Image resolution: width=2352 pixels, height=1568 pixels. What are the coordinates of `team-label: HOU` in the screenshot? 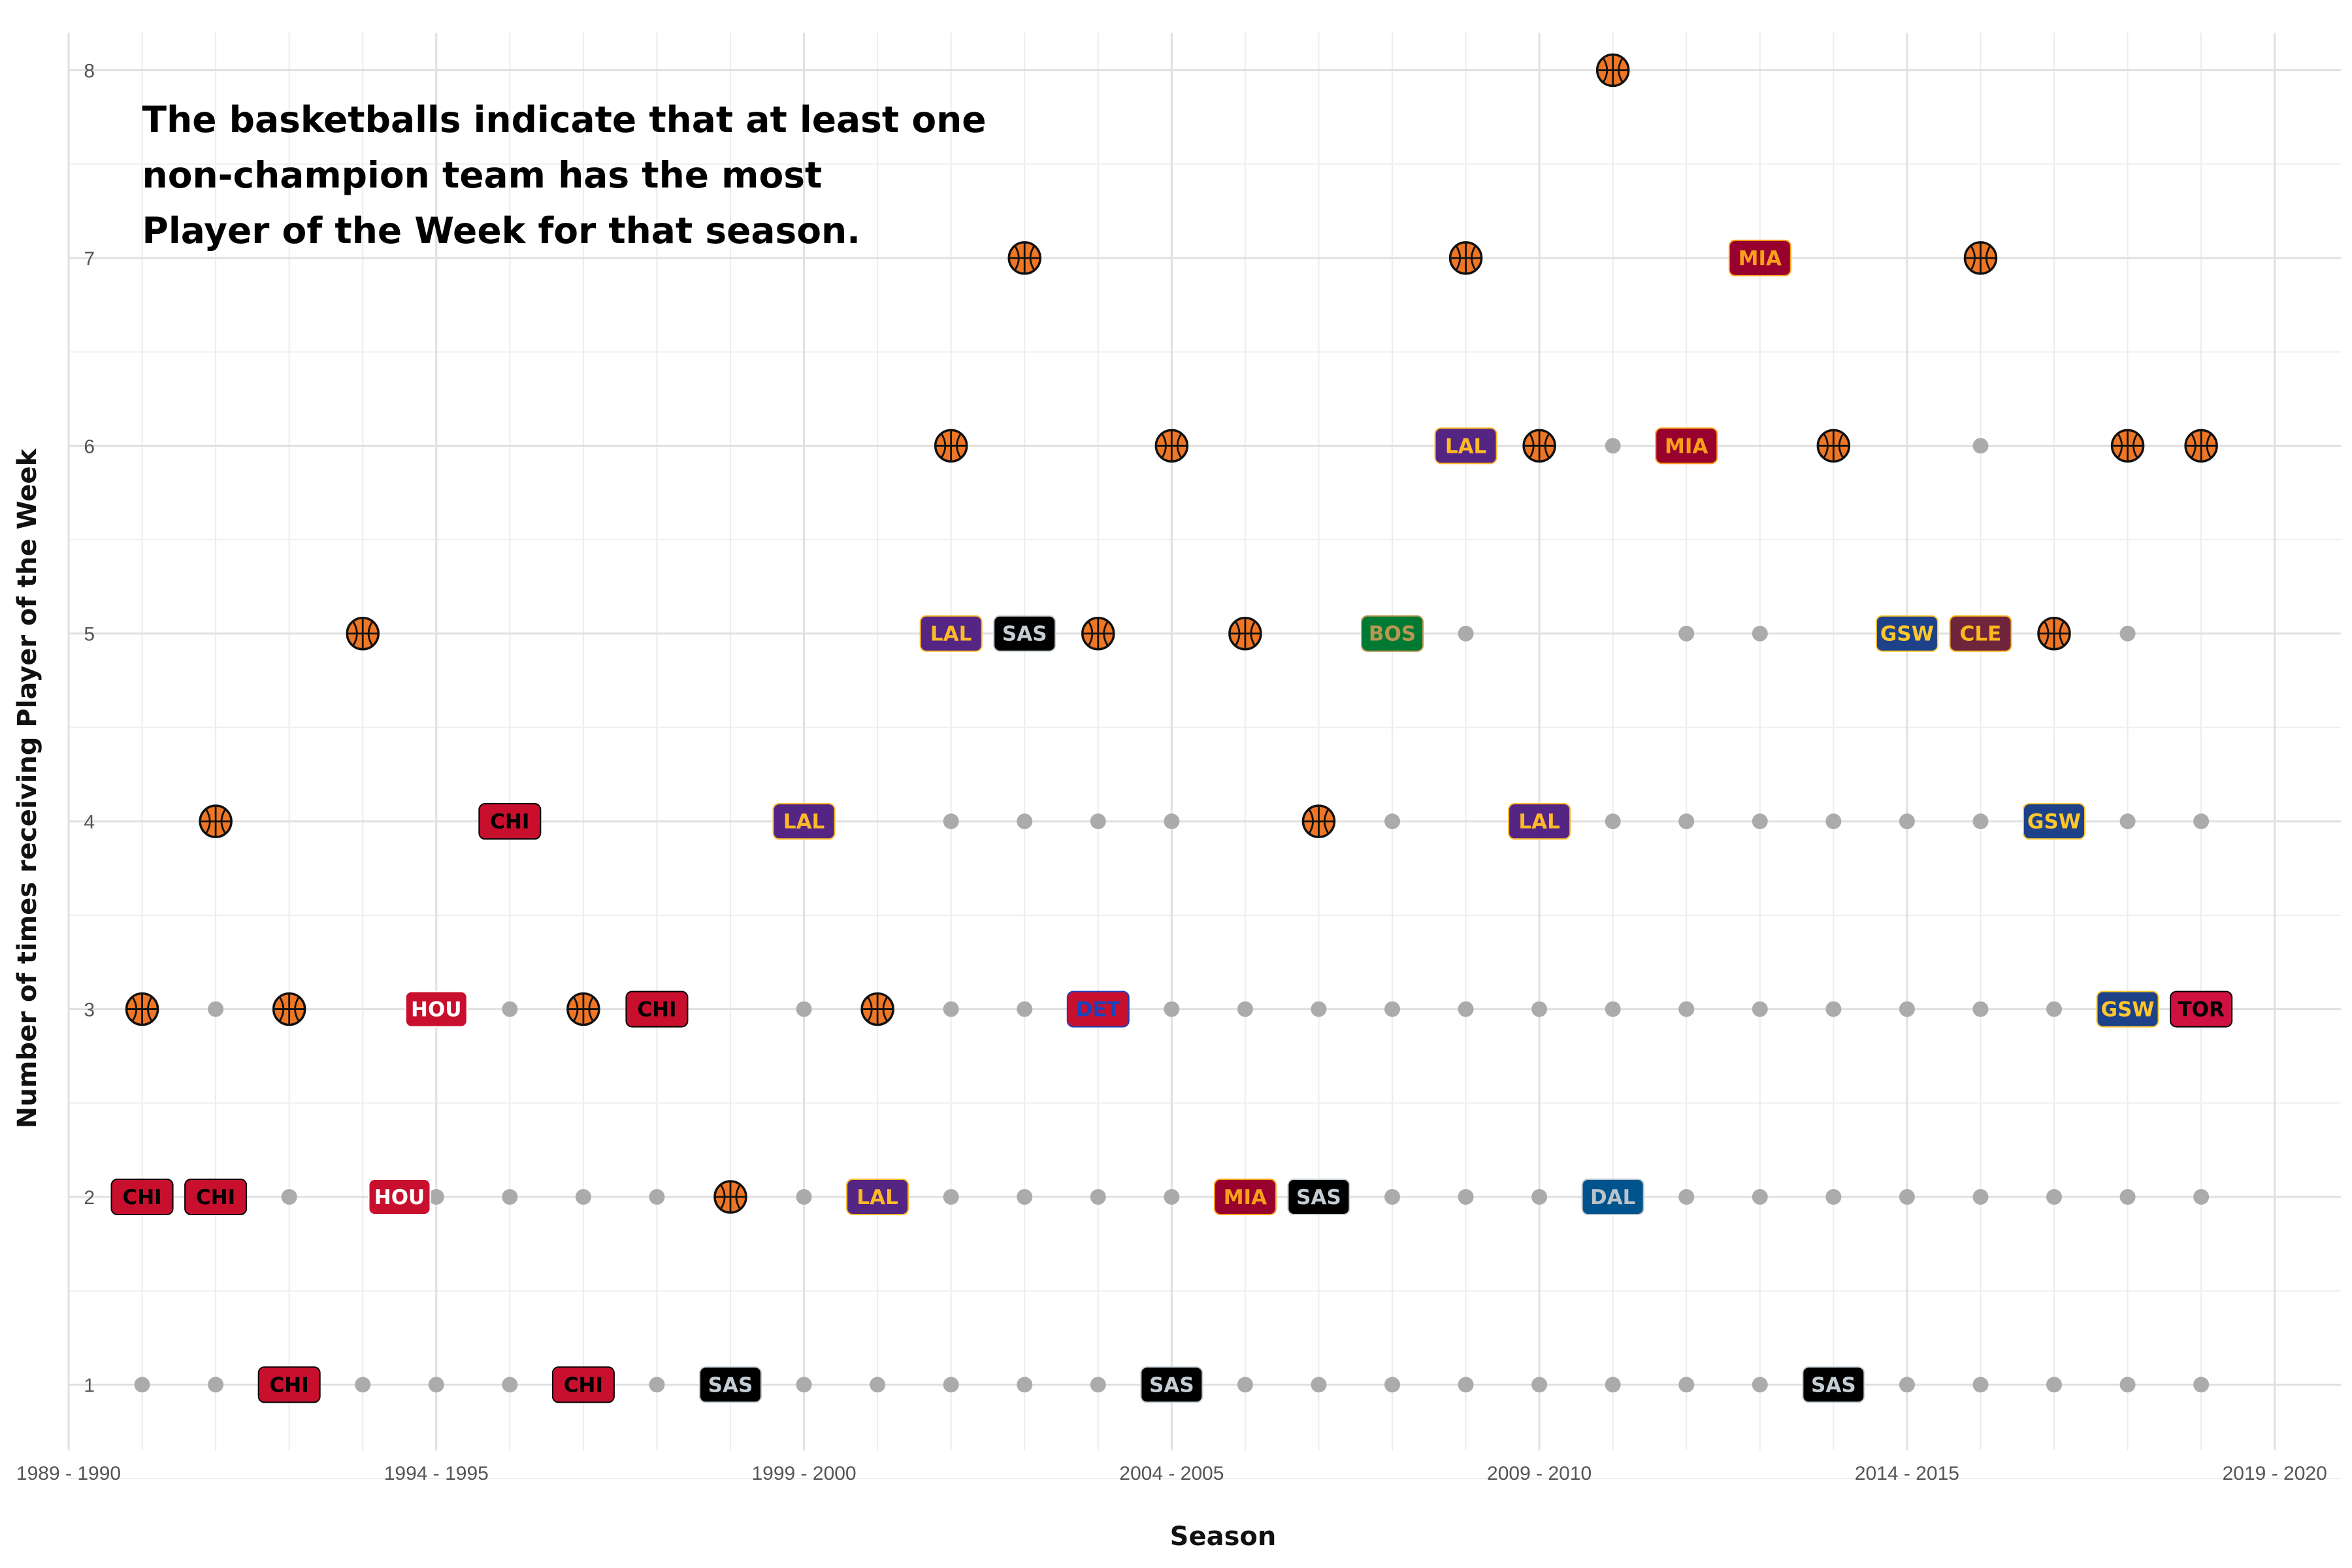 It's located at (436, 1009).